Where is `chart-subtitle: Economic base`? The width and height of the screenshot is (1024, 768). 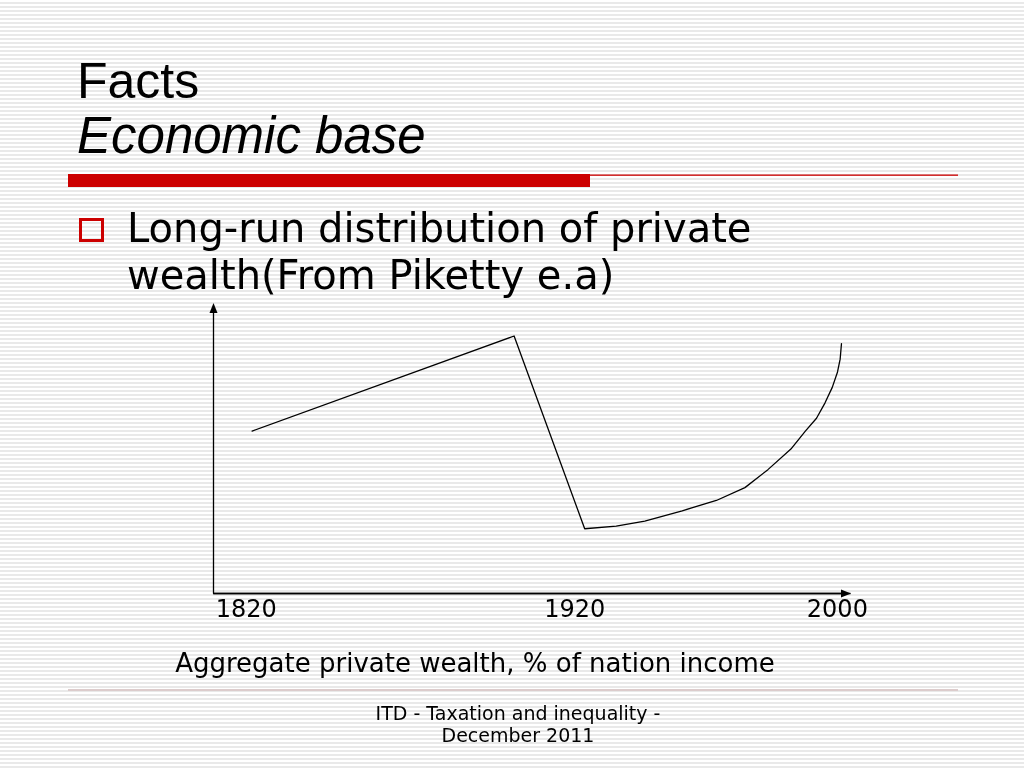
chart-subtitle: Economic base is located at coordinates (251, 135).